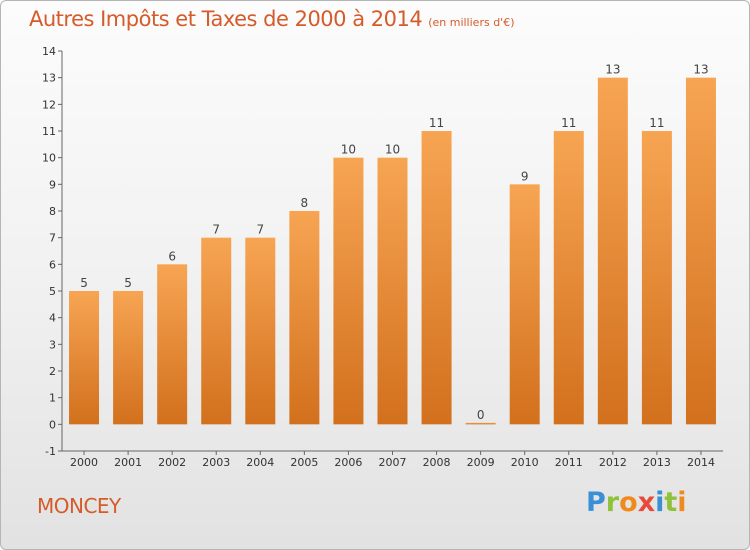 The image size is (750, 550). What do you see at coordinates (481, 462) in the screenshot?
I see `x-tick-label: 2009` at bounding box center [481, 462].